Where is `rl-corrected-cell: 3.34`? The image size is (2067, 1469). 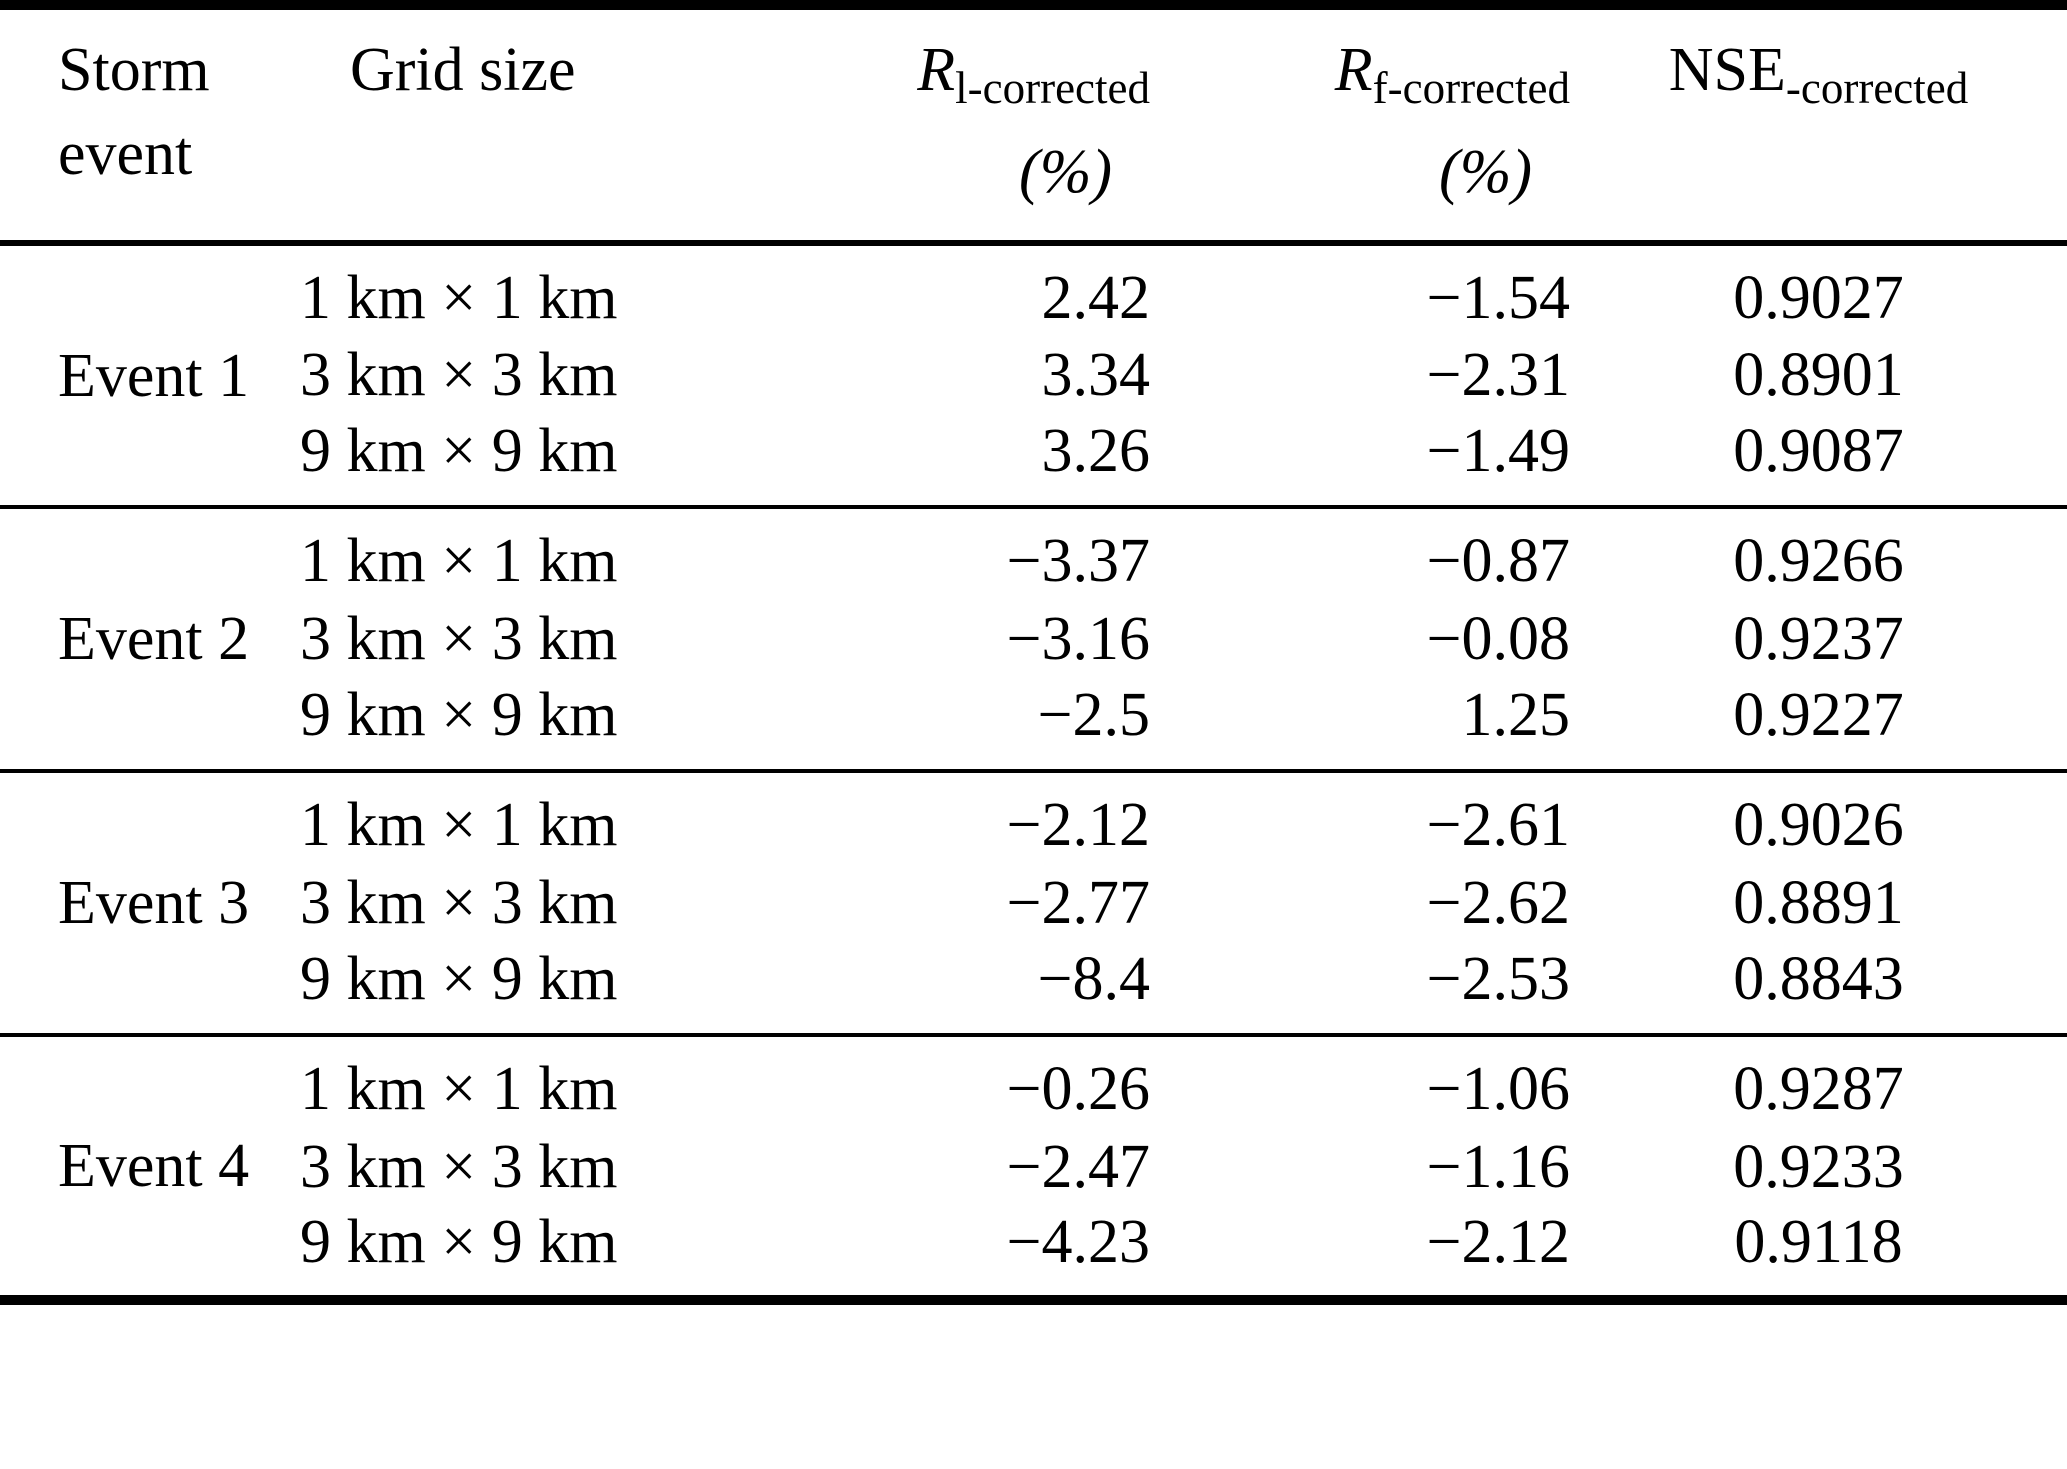 rl-corrected-cell: 3.34 is located at coordinates (1096, 375).